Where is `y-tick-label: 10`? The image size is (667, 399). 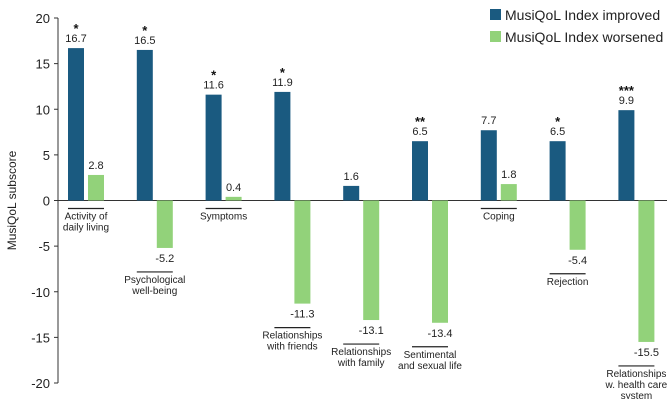
y-tick-label: 10 is located at coordinates (43, 109).